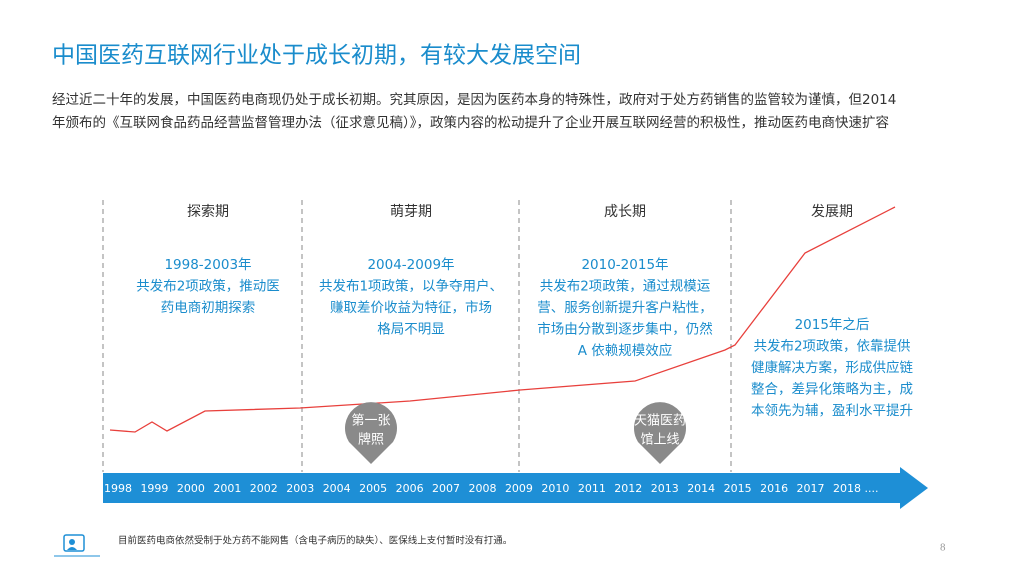  I want to click on year-label: 2004, so click(337, 488).